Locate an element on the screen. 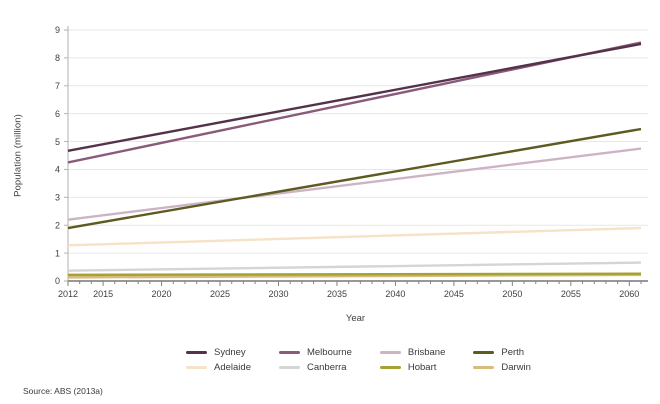 This screenshot has width=660, height=404. x-tick-label: 2030 is located at coordinates (278, 294).